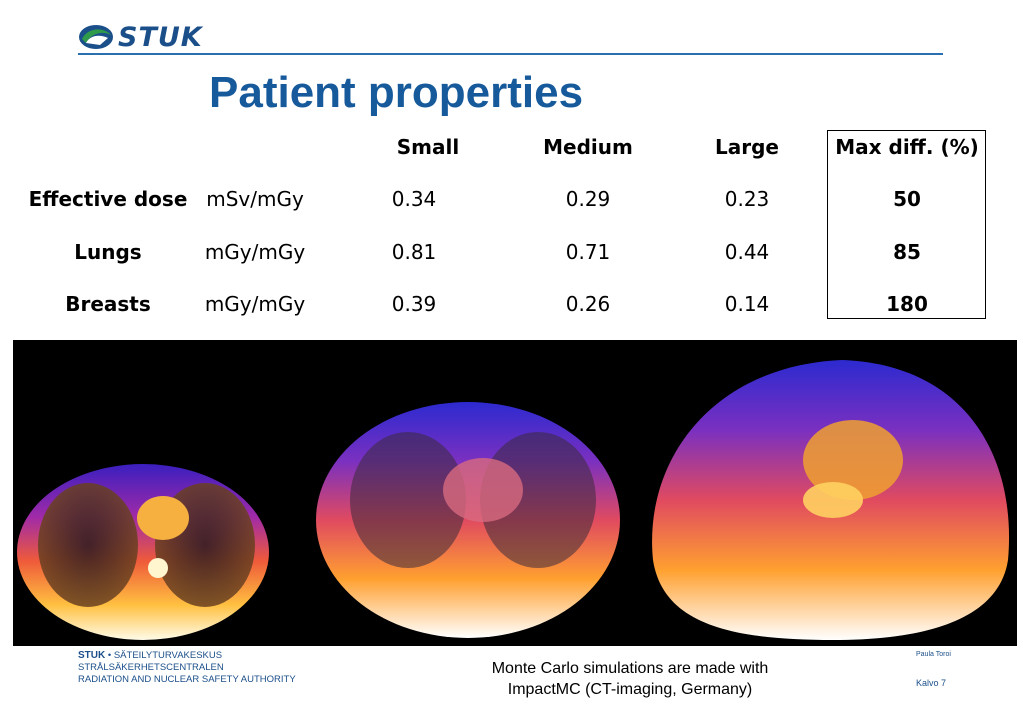 This screenshot has width=1023, height=708. Describe the element at coordinates (396, 92) in the screenshot. I see `page-title: Patient properties` at that location.